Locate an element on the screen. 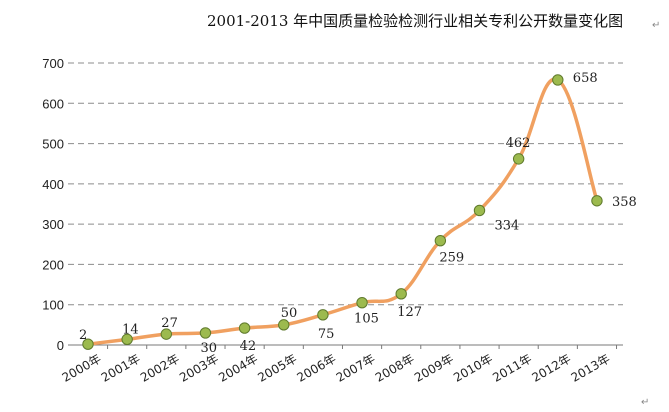 The width and height of the screenshot is (669, 412). x-tick-label: 2013年 is located at coordinates (591, 367).